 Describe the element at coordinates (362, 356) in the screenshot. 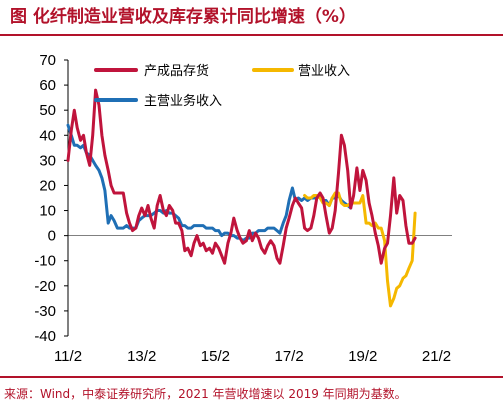

I see `x-tick-label: 19/2` at that location.